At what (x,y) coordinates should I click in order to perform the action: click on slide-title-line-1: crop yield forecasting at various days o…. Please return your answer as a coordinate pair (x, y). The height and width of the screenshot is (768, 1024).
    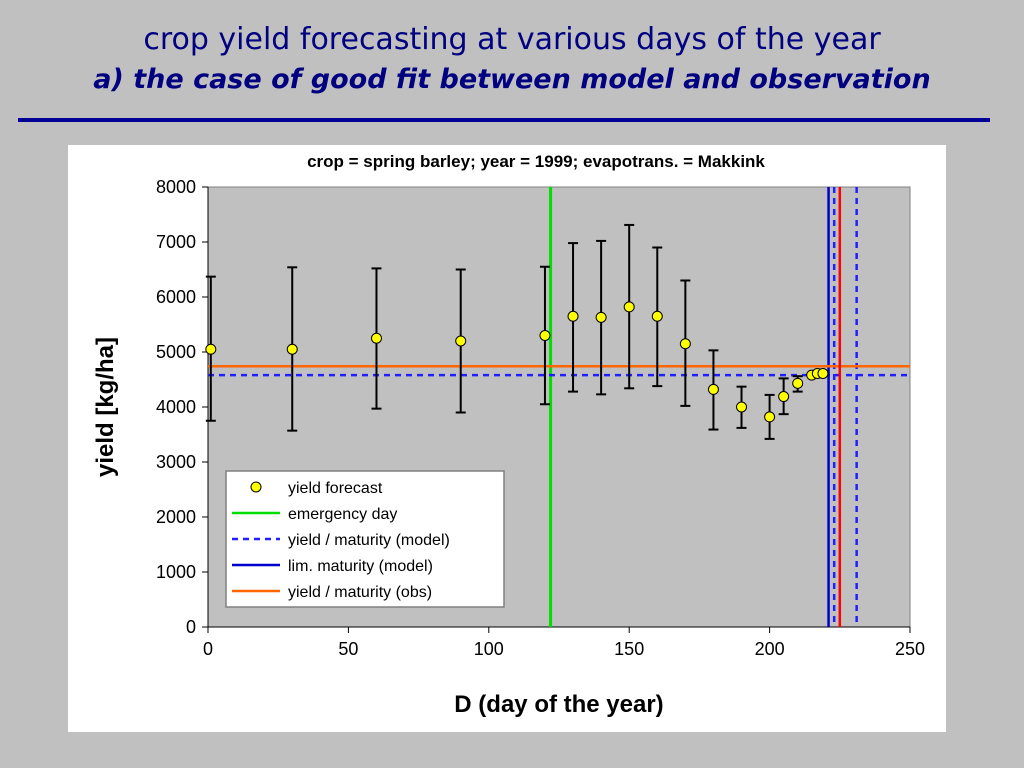
    Looking at the image, I should click on (512, 39).